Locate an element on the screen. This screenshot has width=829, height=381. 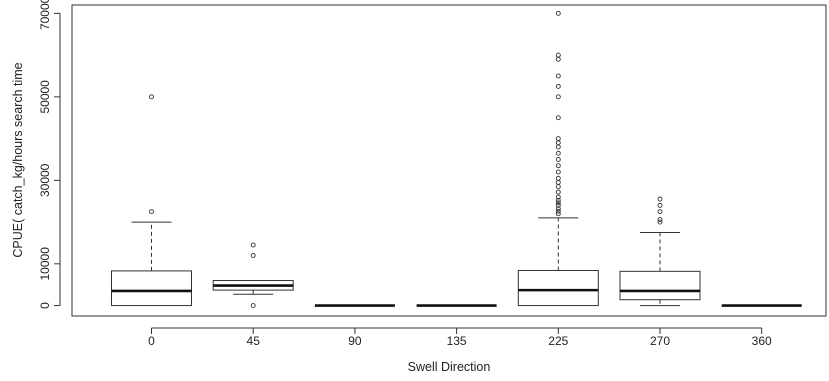
y-axis-title: CPUE( catch_kg/hours search time is located at coordinates (18, 159).